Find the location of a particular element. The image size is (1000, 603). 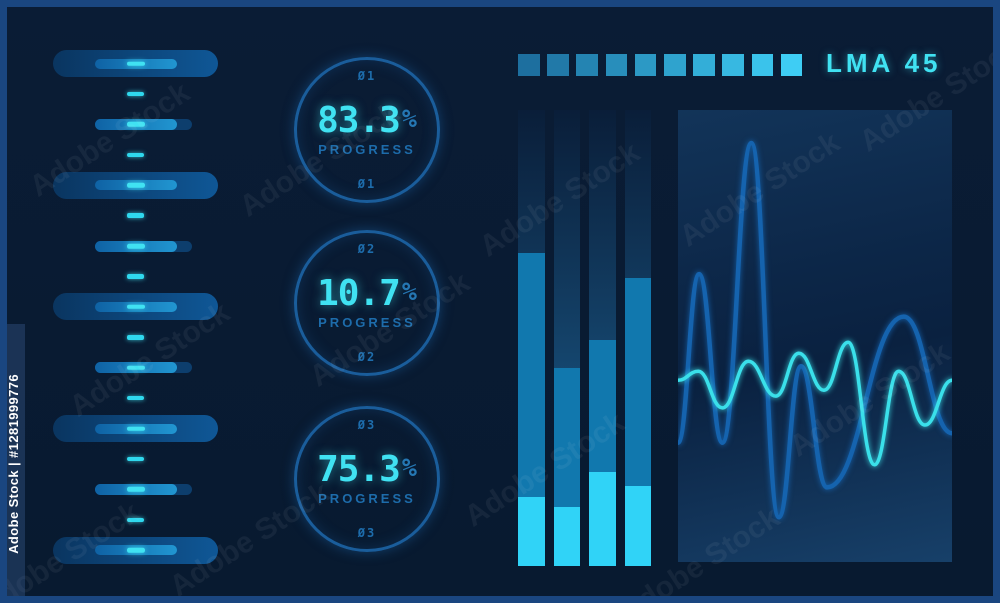

circle-bottom-index: Ø3 is located at coordinates (367, 533).